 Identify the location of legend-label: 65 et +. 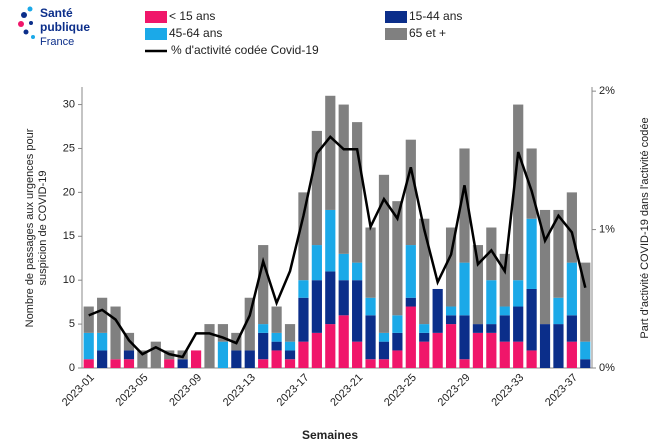
(427, 33).